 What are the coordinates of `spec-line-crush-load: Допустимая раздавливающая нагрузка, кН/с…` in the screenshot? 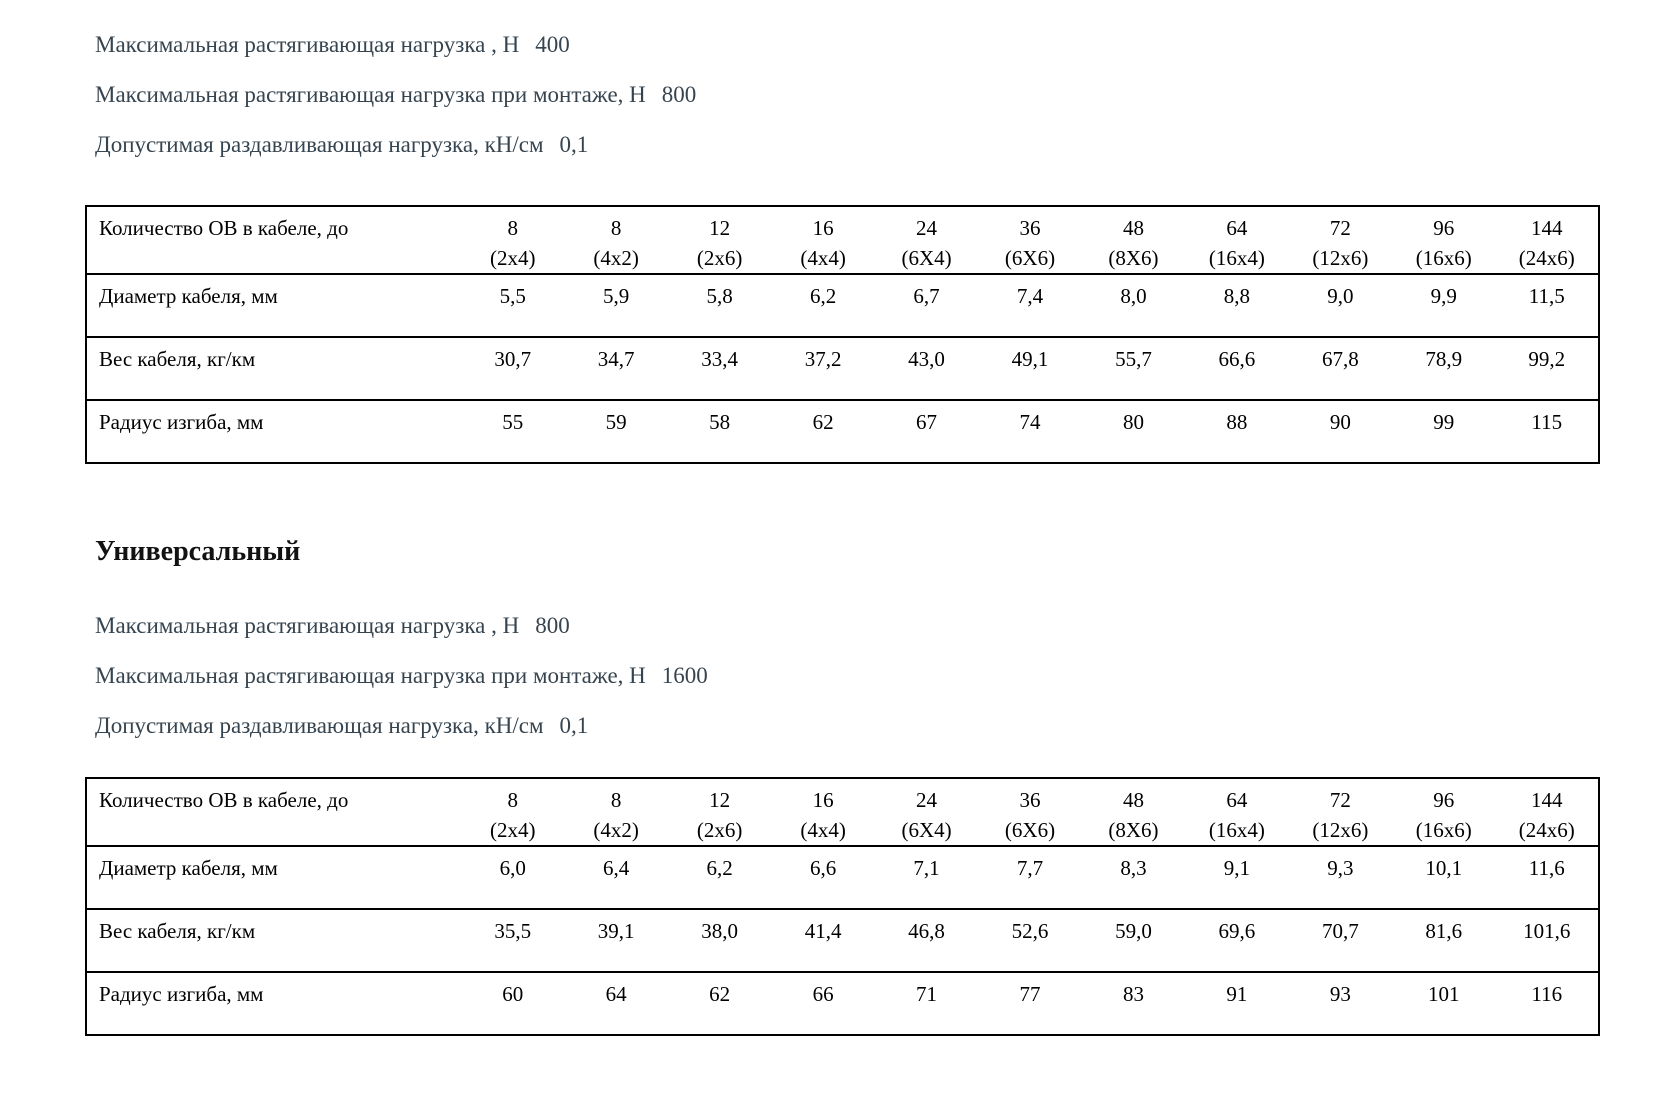 It's located at (847, 726).